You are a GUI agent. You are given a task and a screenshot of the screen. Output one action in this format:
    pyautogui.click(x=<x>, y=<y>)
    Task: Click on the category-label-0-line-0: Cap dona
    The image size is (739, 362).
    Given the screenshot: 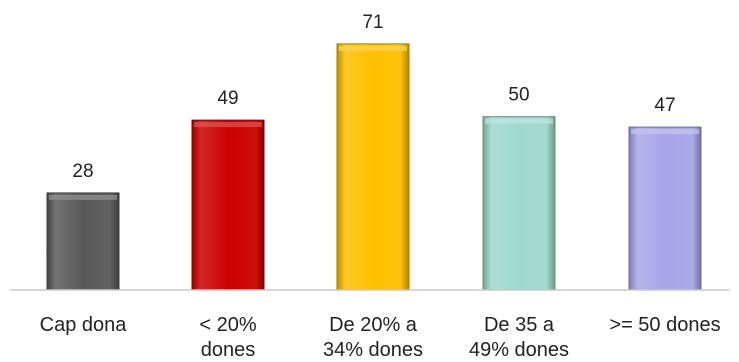 What is the action you would take?
    pyautogui.click(x=84, y=325)
    